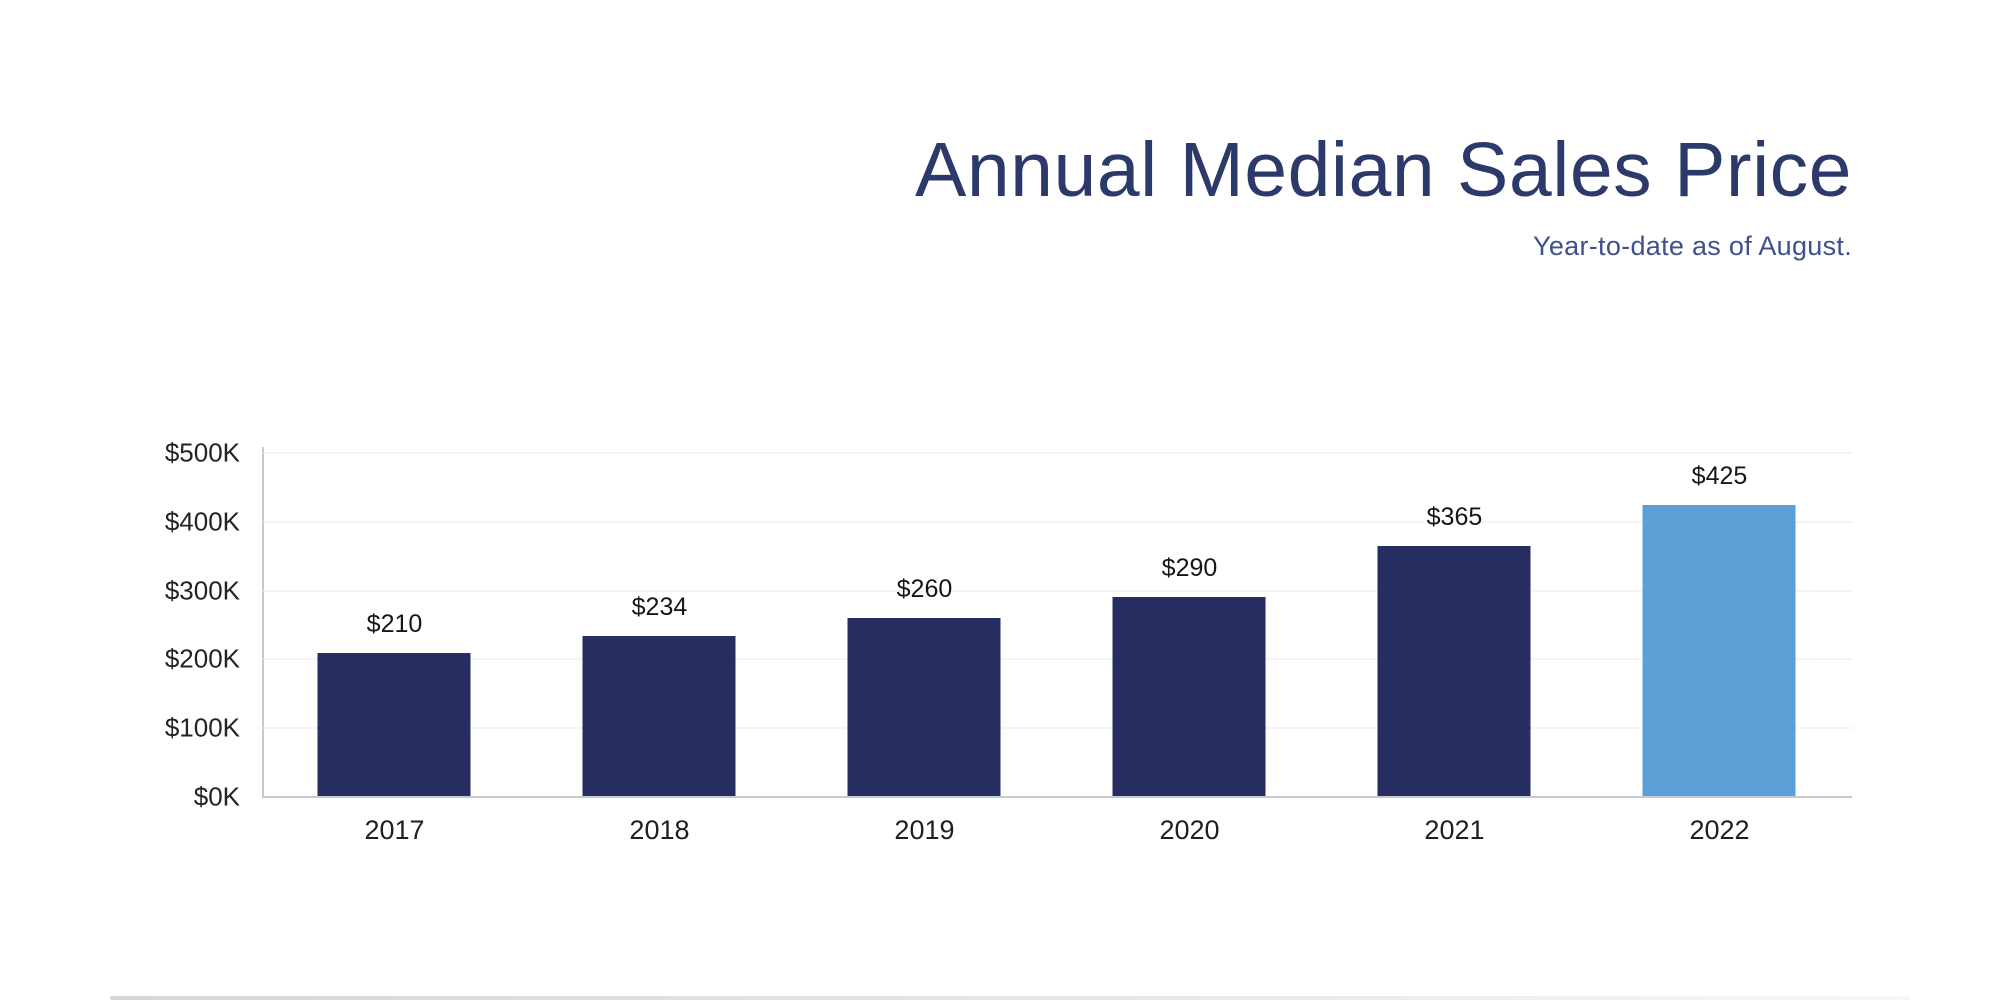 Image resolution: width=2000 pixels, height=1000 pixels. I want to click on bar-2018, so click(659, 716).